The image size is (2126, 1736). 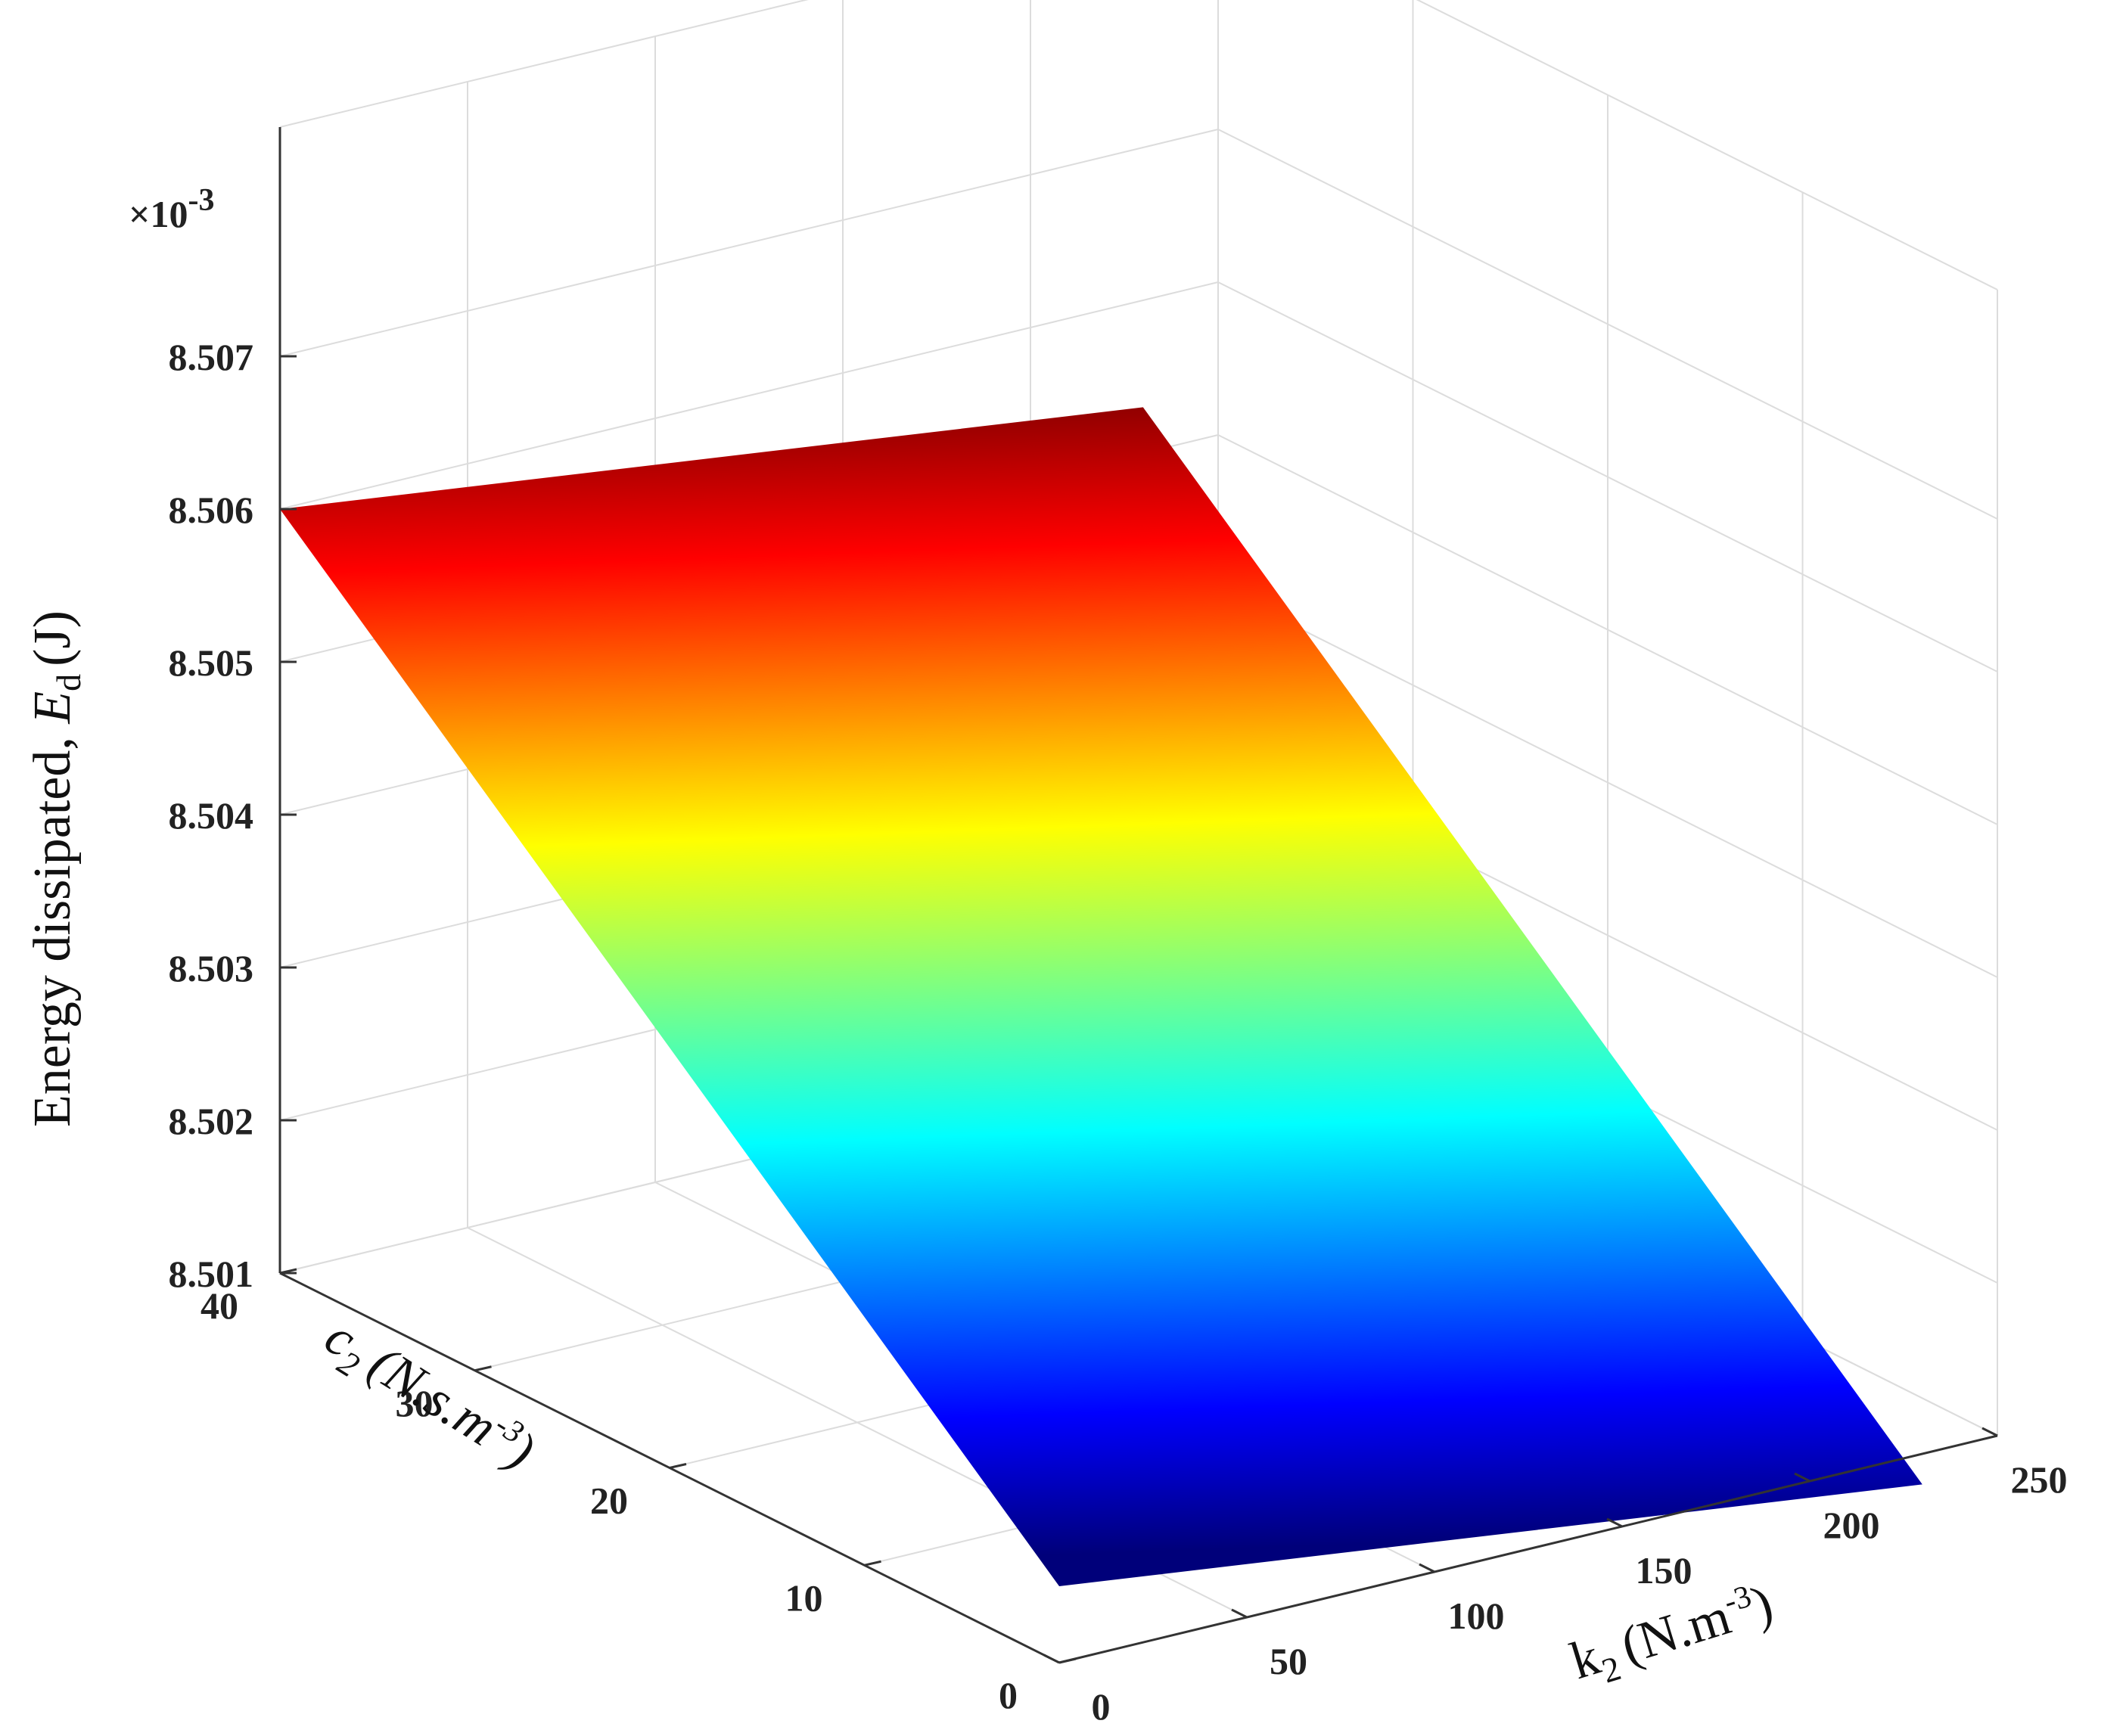 What do you see at coordinates (211, 510) in the screenshot?
I see `z-tick-label: 8.506` at bounding box center [211, 510].